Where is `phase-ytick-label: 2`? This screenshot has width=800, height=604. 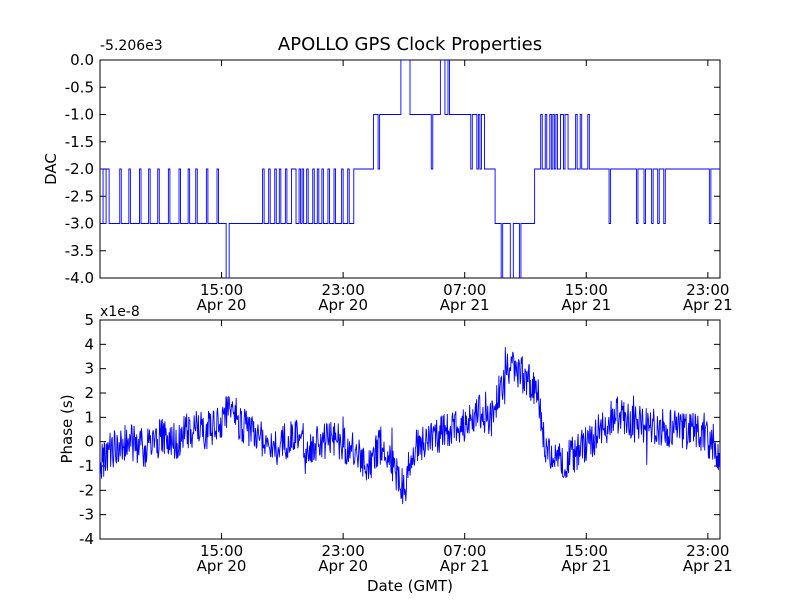
phase-ytick-label: 2 is located at coordinates (89, 393).